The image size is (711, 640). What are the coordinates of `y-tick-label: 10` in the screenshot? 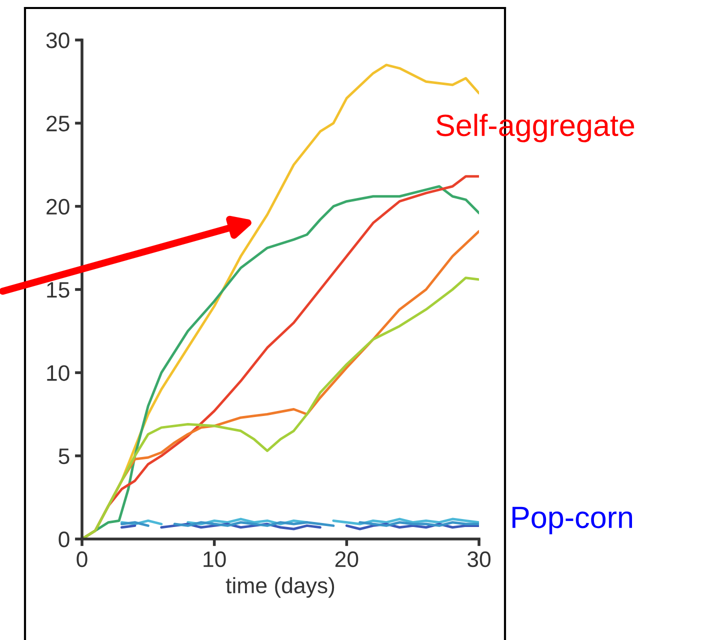 It's located at (58, 373).